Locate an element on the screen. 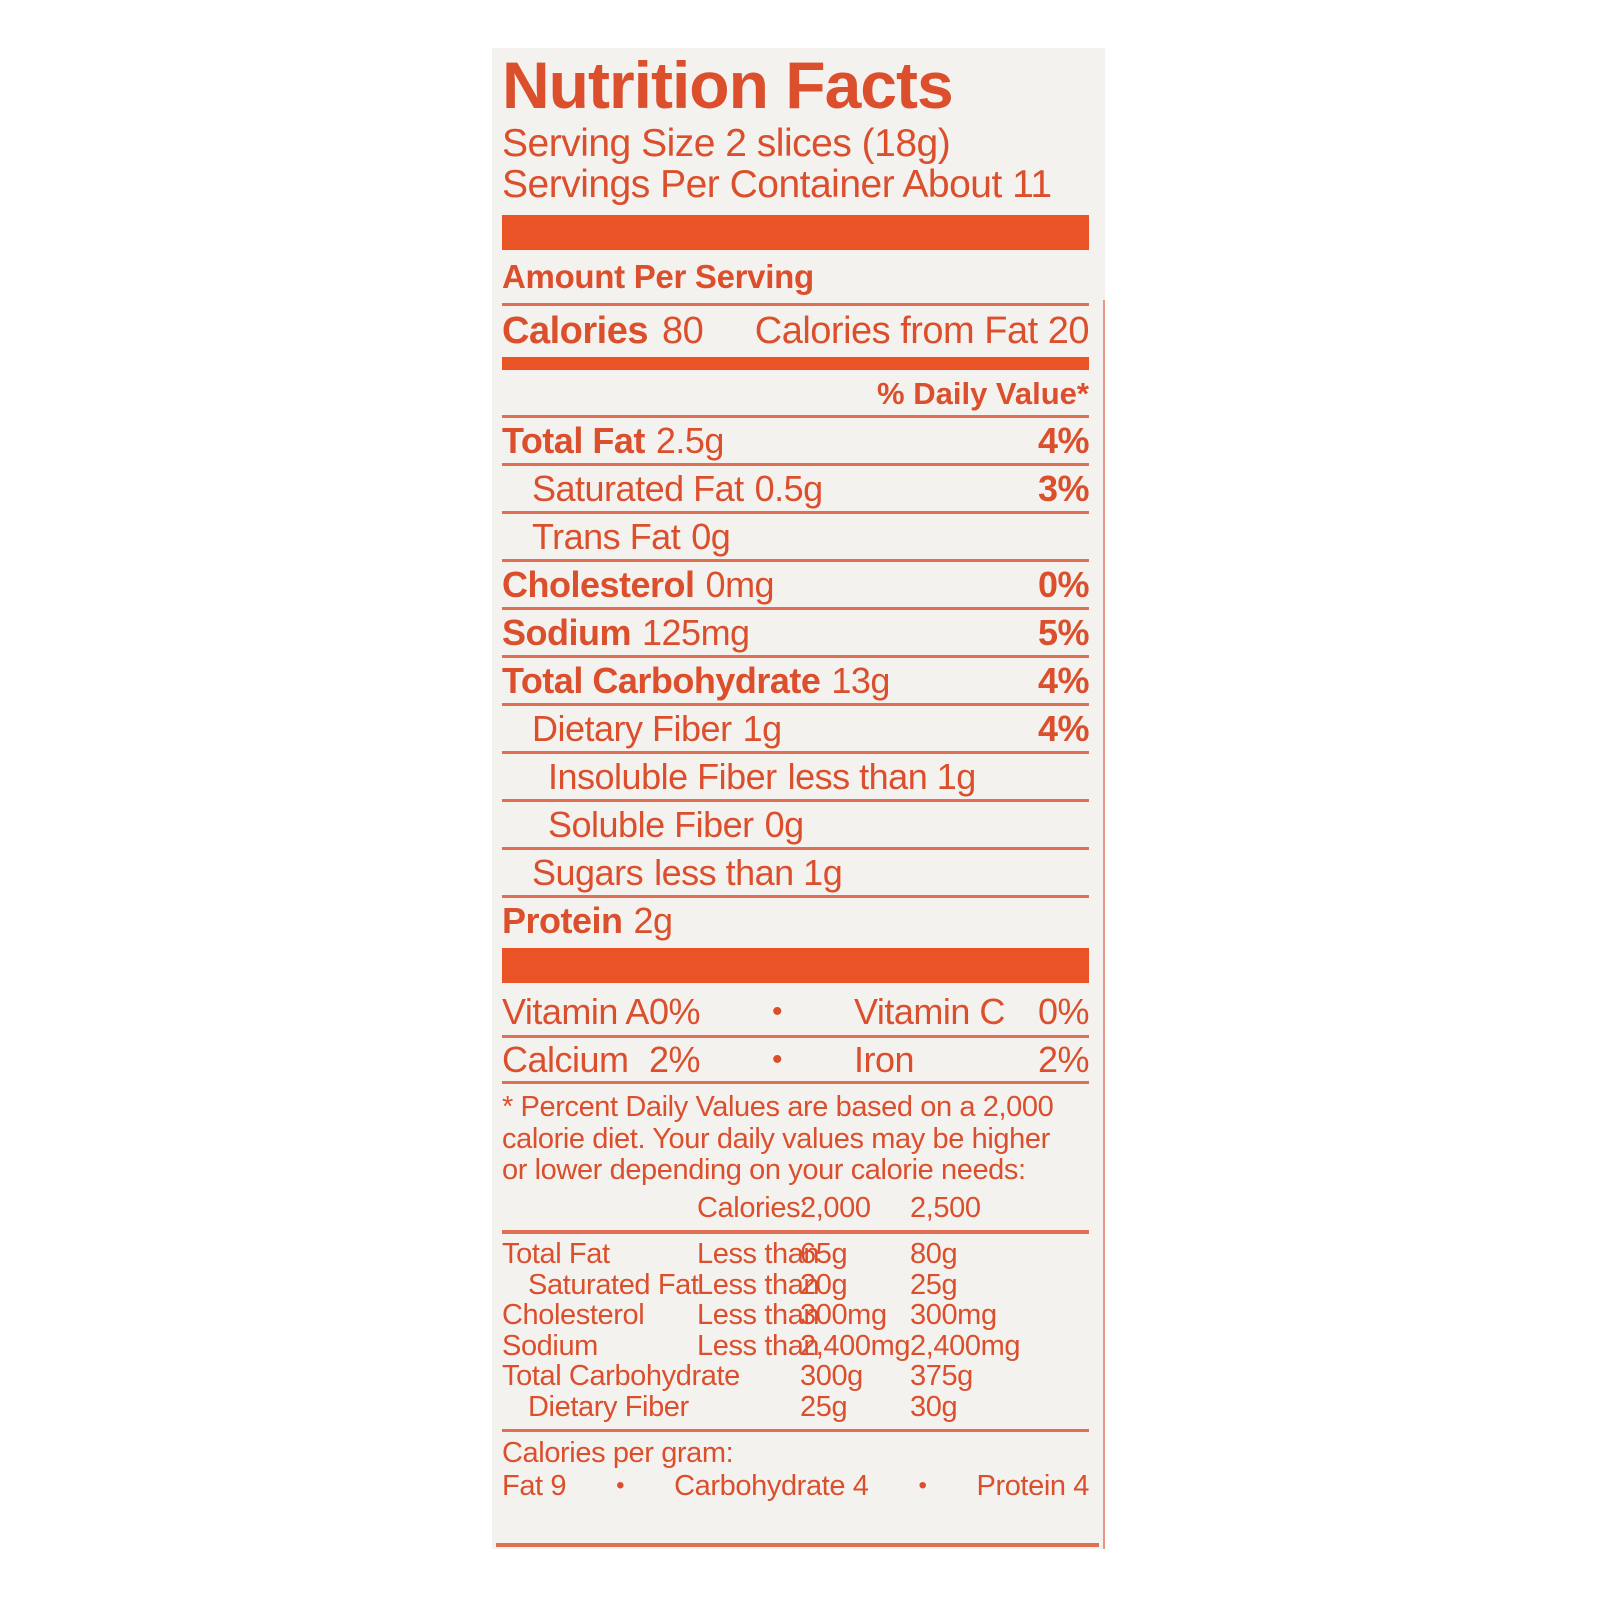  dv-table-row-value-2000: 300mg is located at coordinates (843, 1315).